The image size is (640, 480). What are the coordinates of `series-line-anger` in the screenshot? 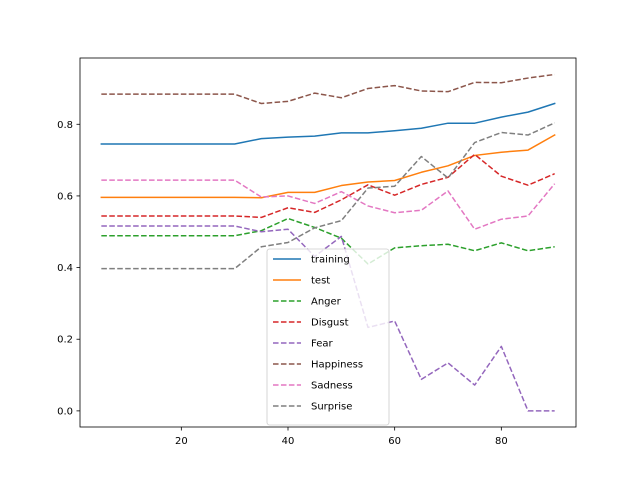 It's located at (328, 241).